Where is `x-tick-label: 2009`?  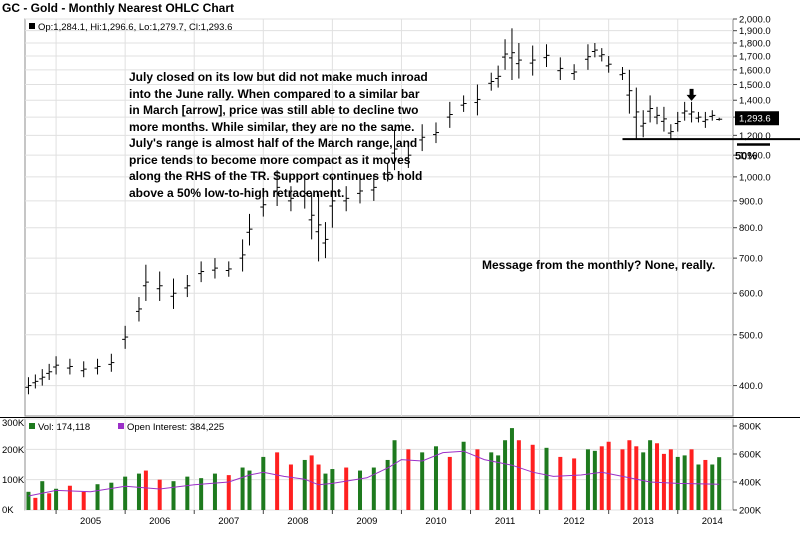
x-tick-label: 2009 is located at coordinates (366, 521).